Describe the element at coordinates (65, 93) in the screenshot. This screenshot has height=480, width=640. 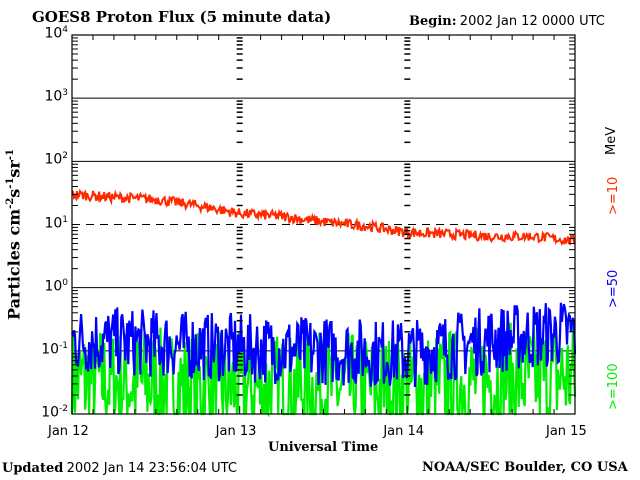
I see `y-tick-exp: 3` at that location.